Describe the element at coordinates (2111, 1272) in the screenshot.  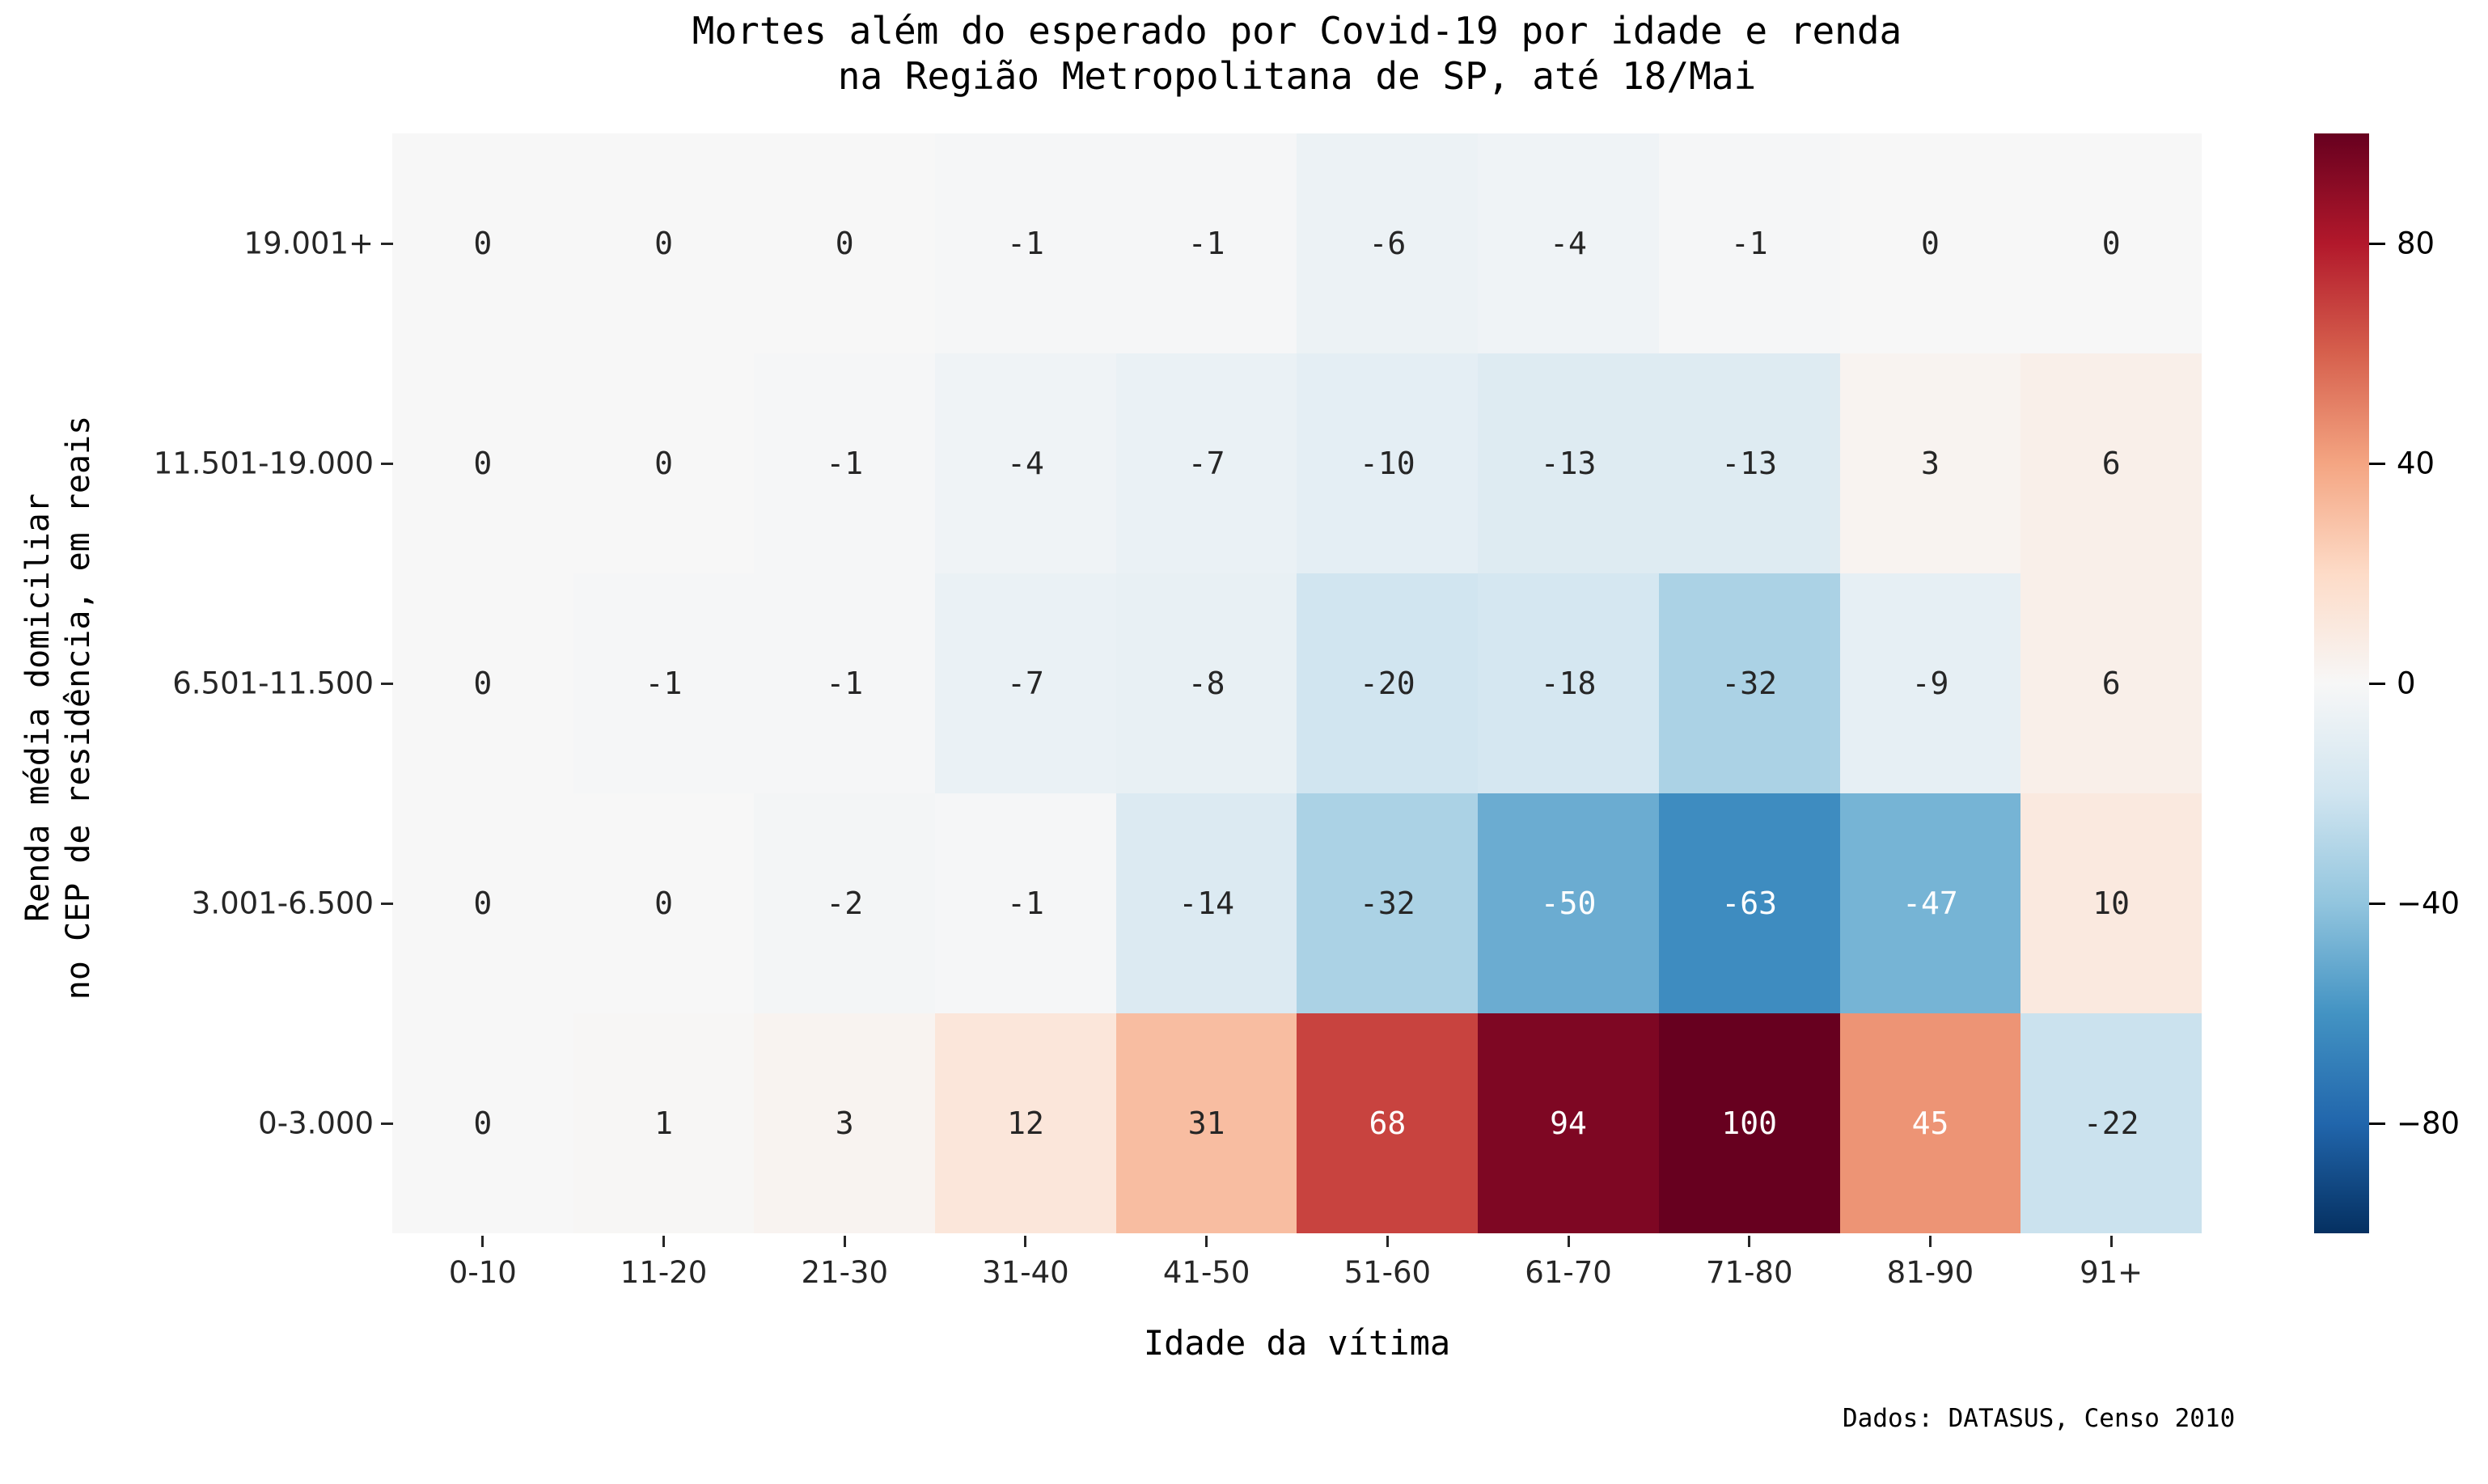
I see `x-tick-label: 91+` at that location.